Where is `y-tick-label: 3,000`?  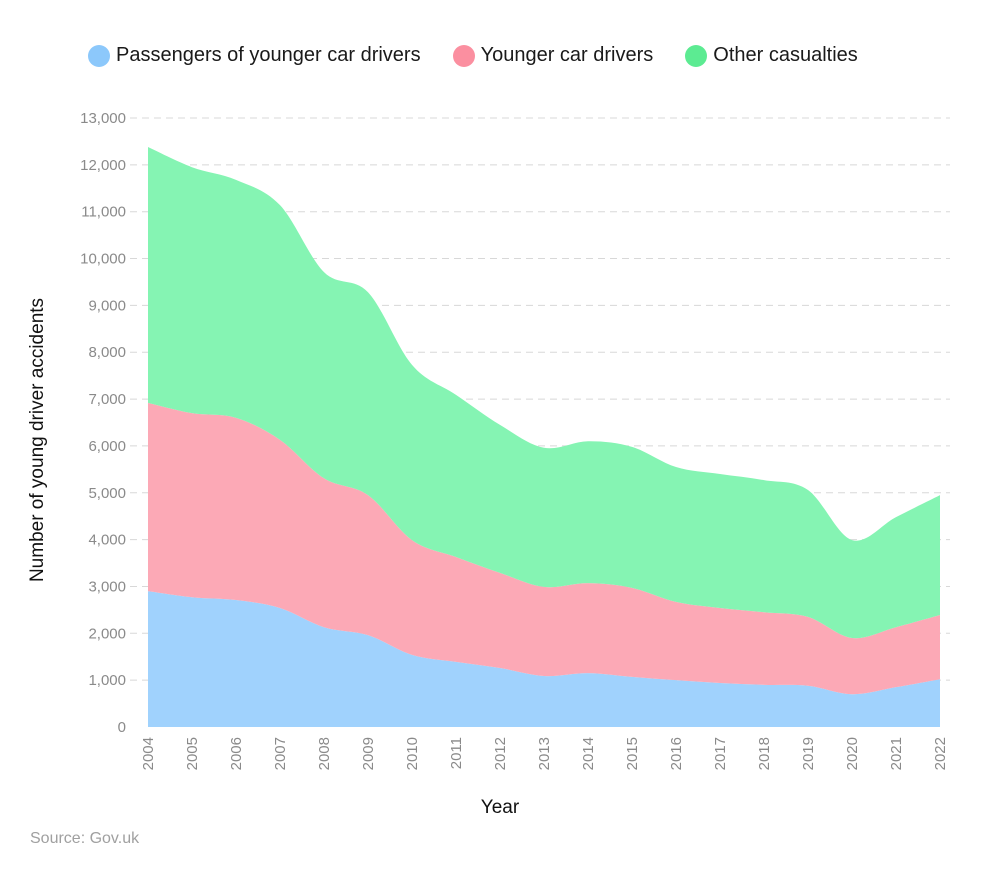
y-tick-label: 3,000 is located at coordinates (107, 586).